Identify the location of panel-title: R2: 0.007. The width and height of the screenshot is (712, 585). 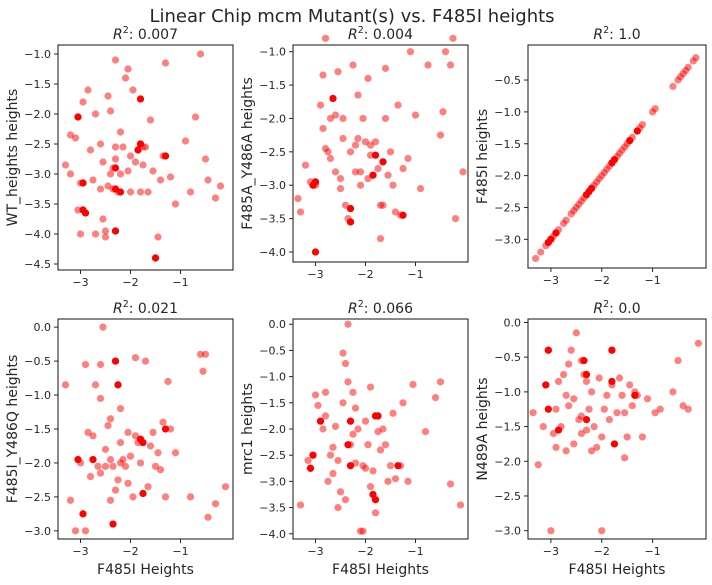
(145, 34).